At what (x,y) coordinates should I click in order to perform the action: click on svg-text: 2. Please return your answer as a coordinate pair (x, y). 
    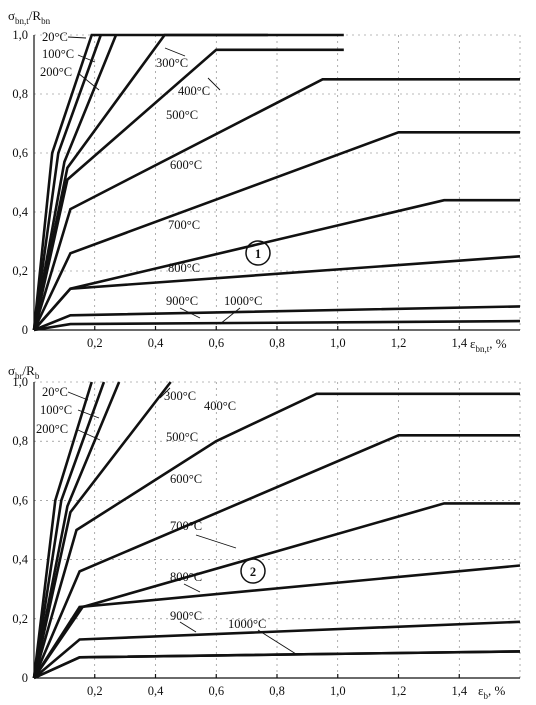
    Looking at the image, I should click on (253, 572).